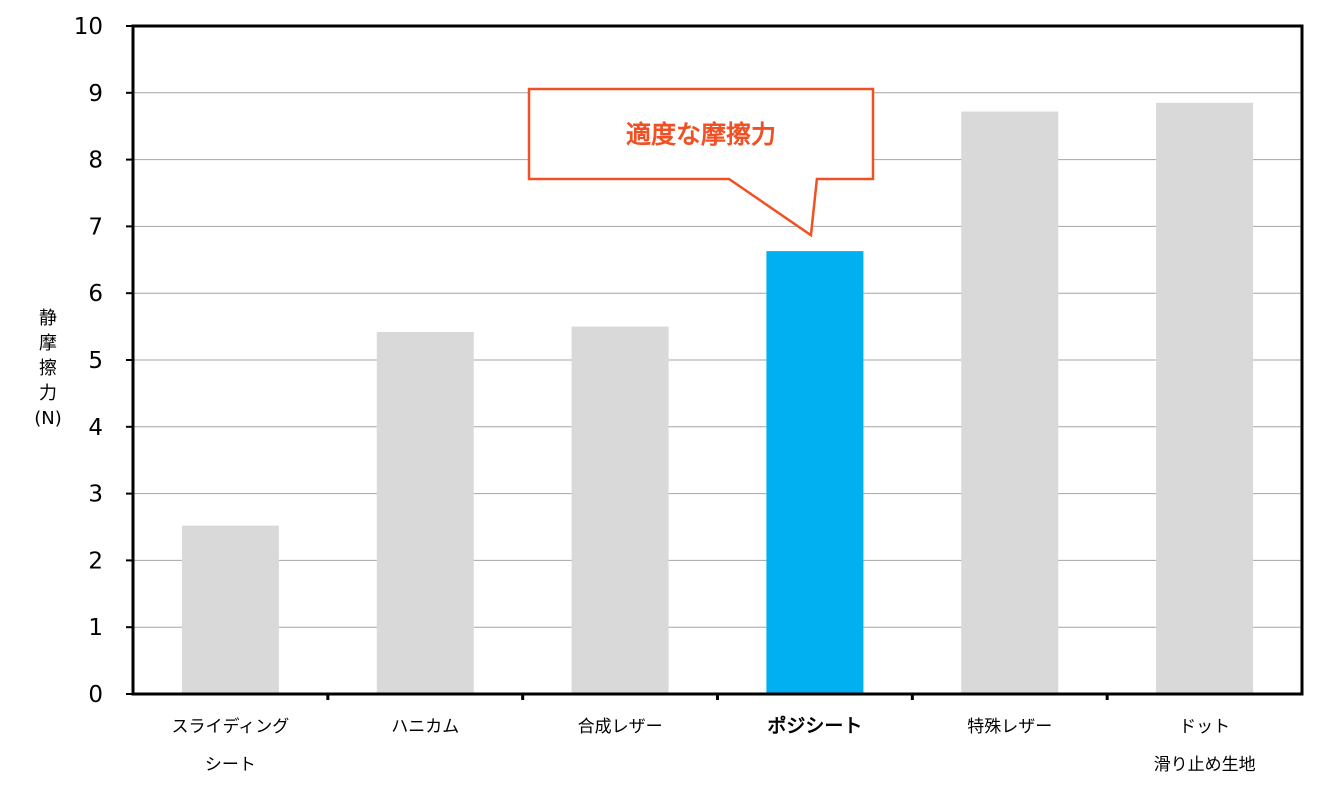 The width and height of the screenshot is (1326, 812). Describe the element at coordinates (95, 94) in the screenshot. I see `y-tick-label: 9` at that location.